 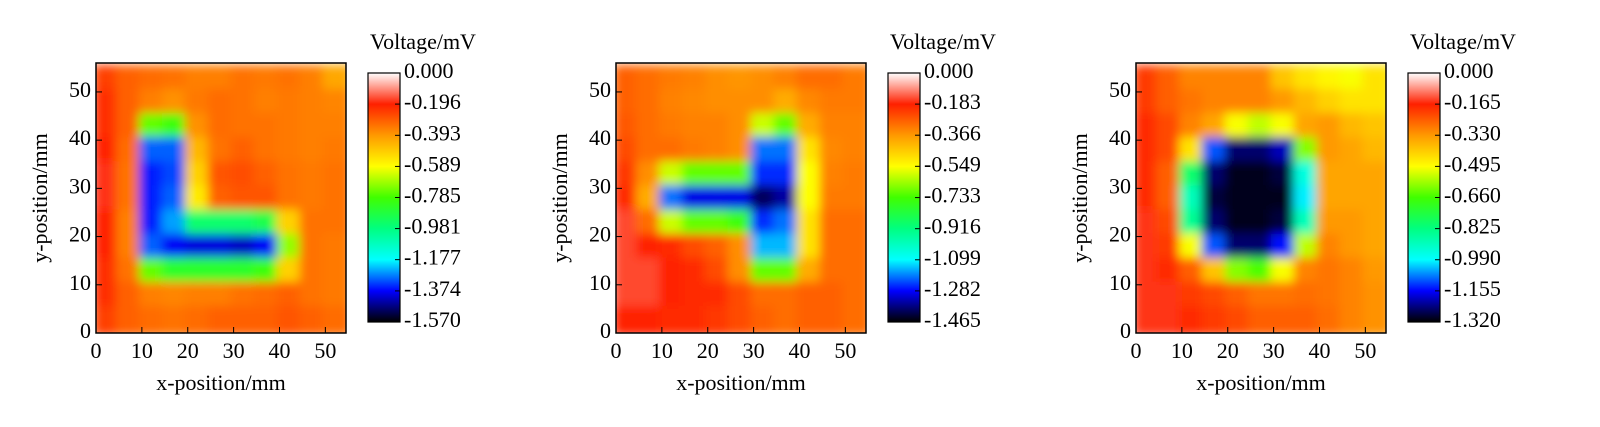 I want to click on colorbar-tick-label: -0.165, so click(x=1472, y=101).